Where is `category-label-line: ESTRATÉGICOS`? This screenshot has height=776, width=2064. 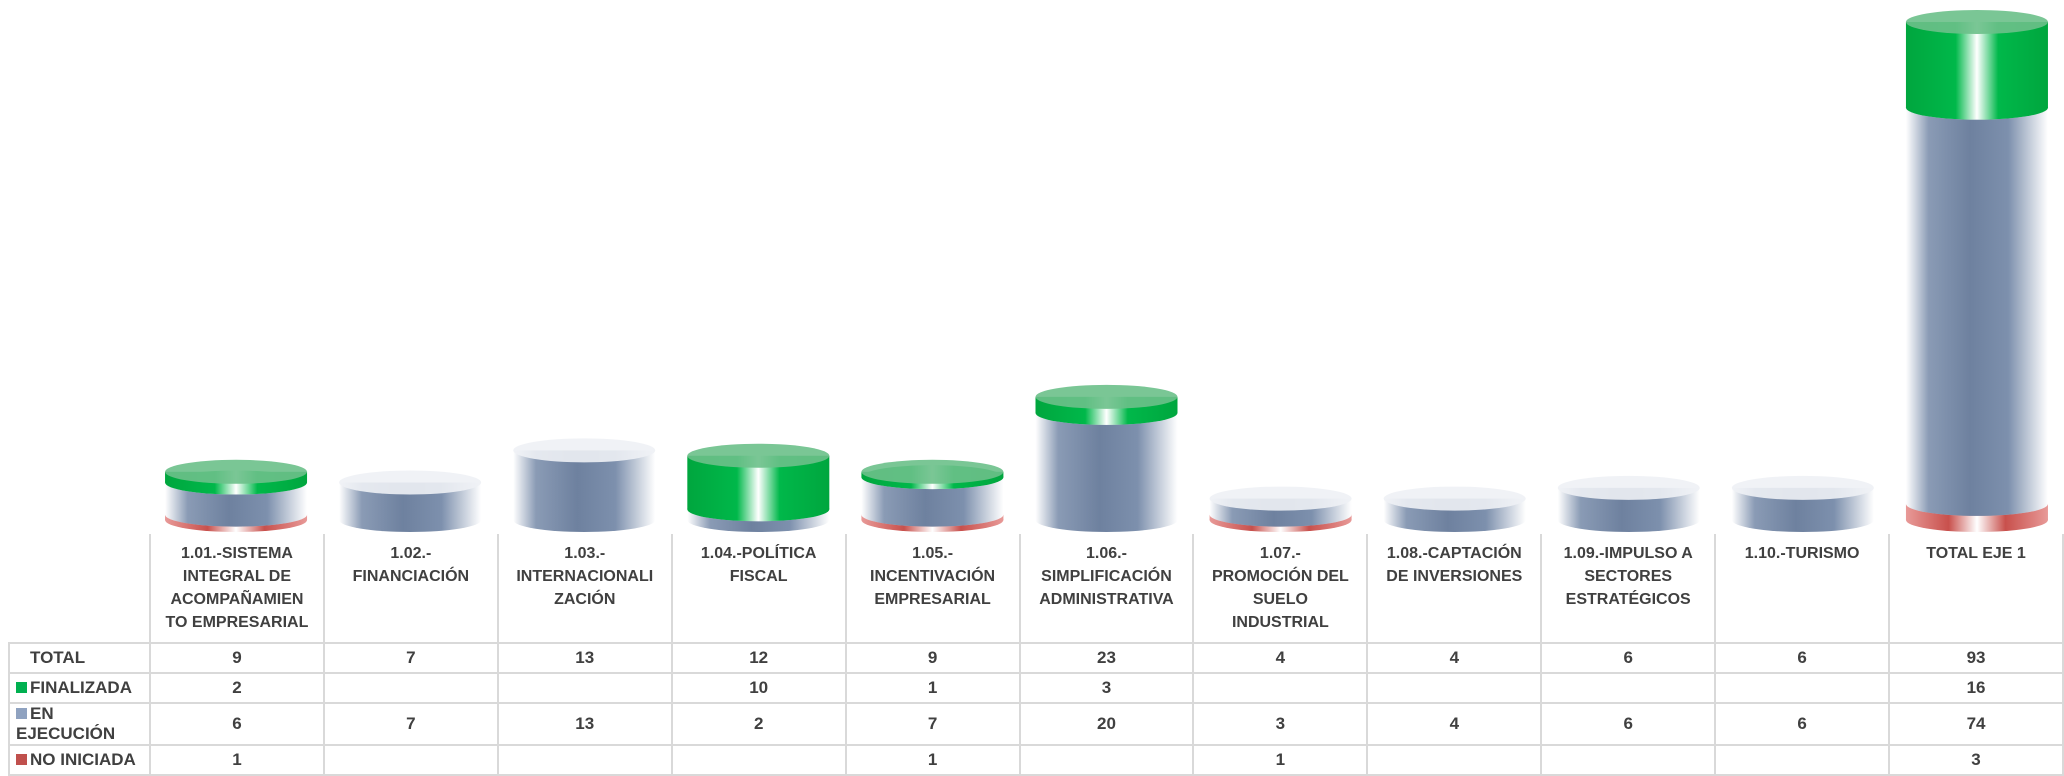 category-label-line: ESTRATÉGICOS is located at coordinates (1628, 599).